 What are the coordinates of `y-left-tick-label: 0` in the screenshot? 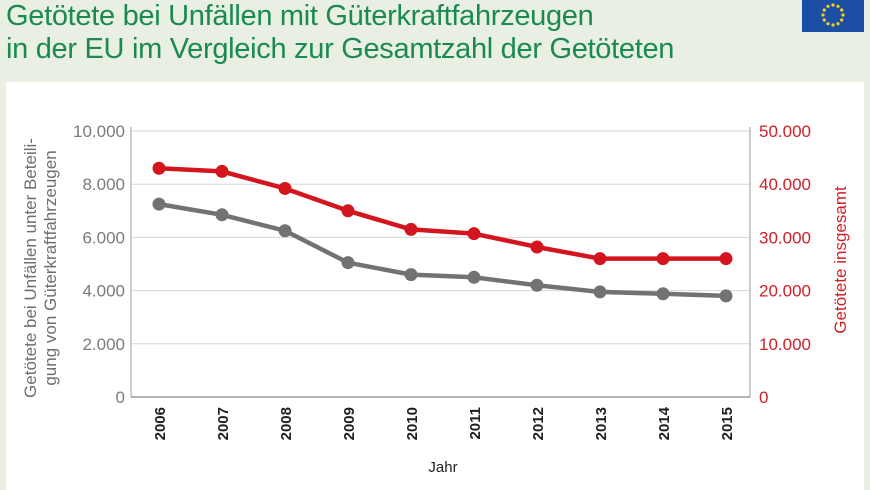 It's located at (120, 397).